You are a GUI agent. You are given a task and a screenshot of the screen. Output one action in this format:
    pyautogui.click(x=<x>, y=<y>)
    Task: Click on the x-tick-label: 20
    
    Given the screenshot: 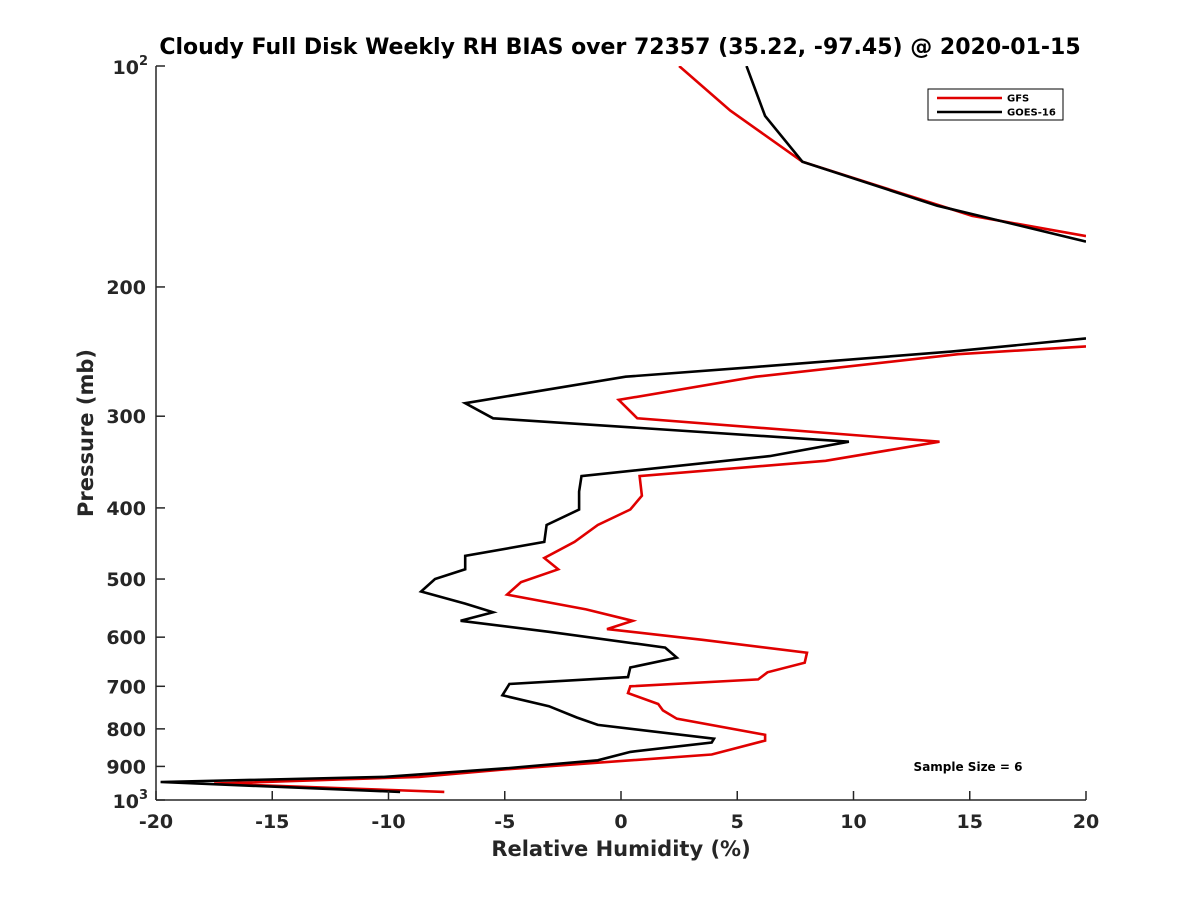 What is the action you would take?
    pyautogui.click(x=1086, y=822)
    